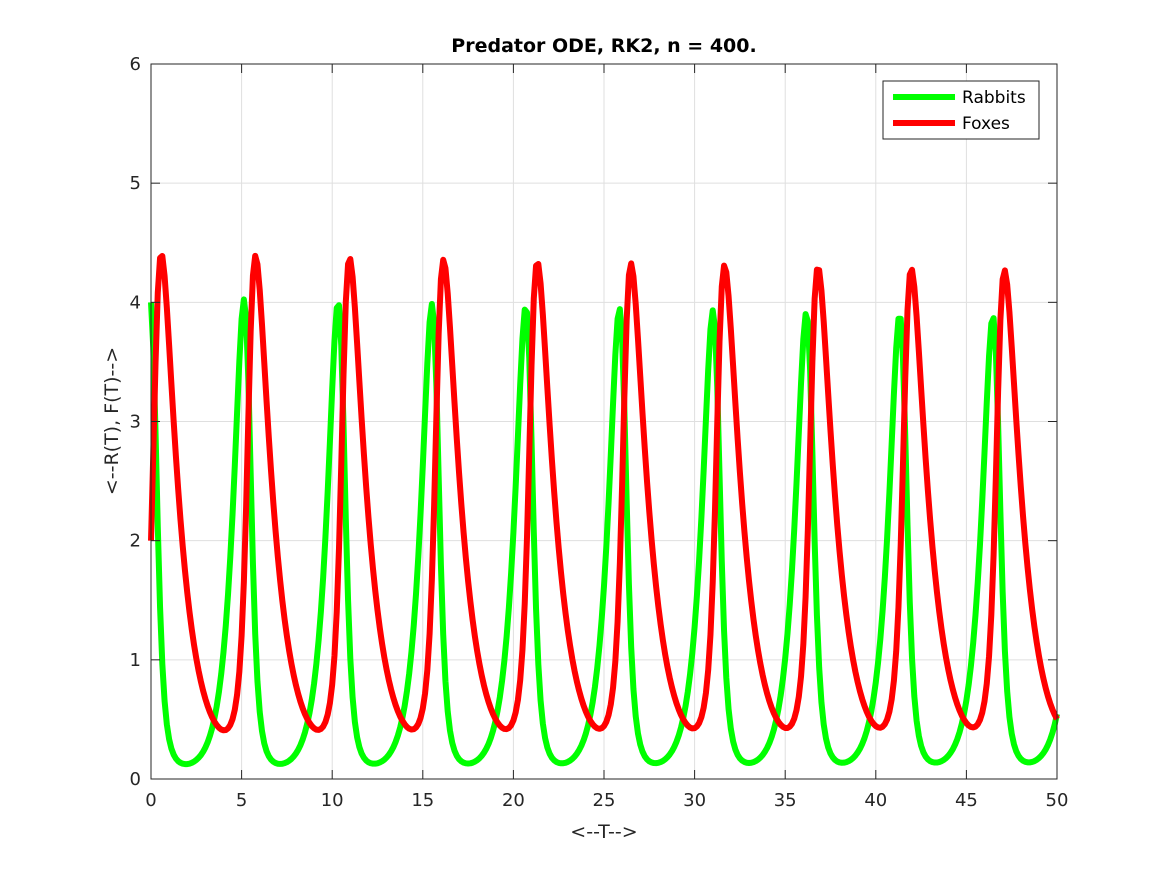 This screenshot has height=875, width=1167. What do you see at coordinates (994, 98) in the screenshot?
I see `legend-label-rabbits: Rabbits` at bounding box center [994, 98].